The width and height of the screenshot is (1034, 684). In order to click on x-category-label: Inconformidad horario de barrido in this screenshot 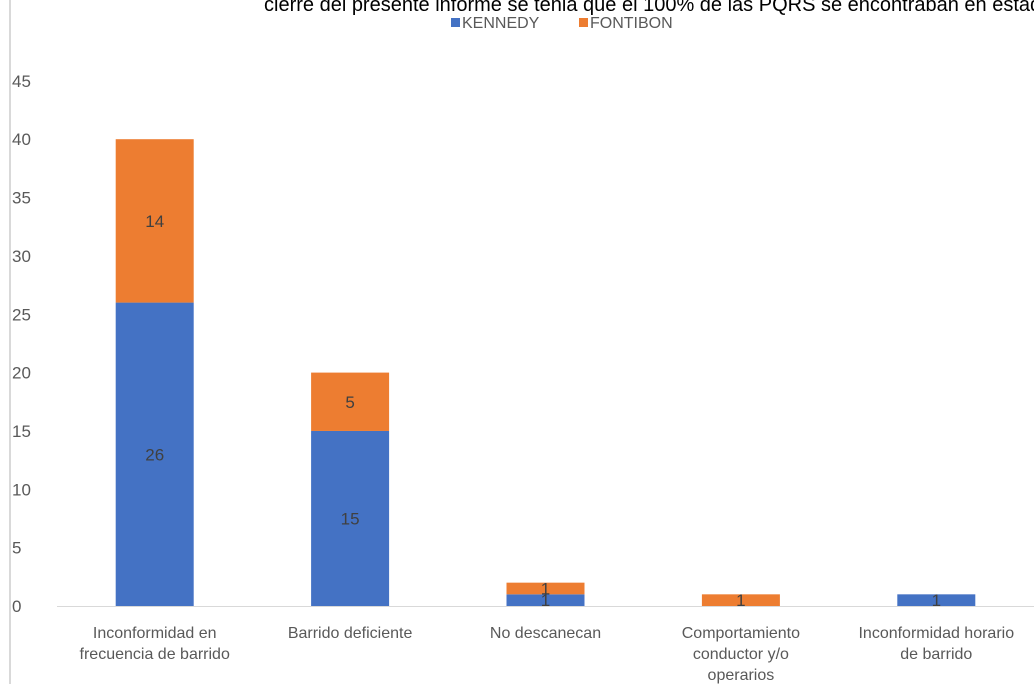, I will do `click(936, 644)`.